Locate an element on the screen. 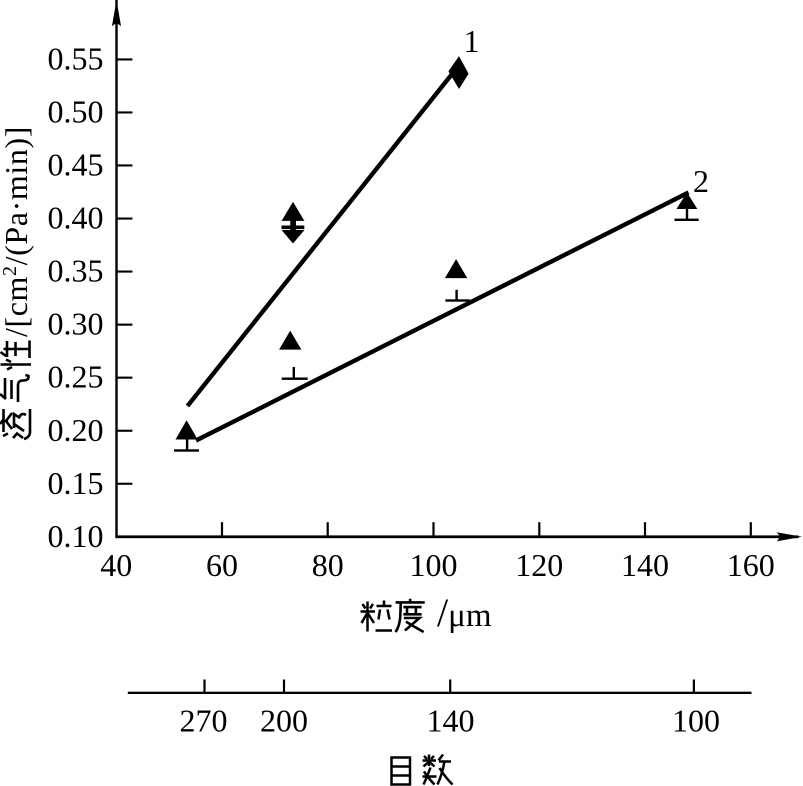  svg-text: 40 is located at coordinates (116, 565).